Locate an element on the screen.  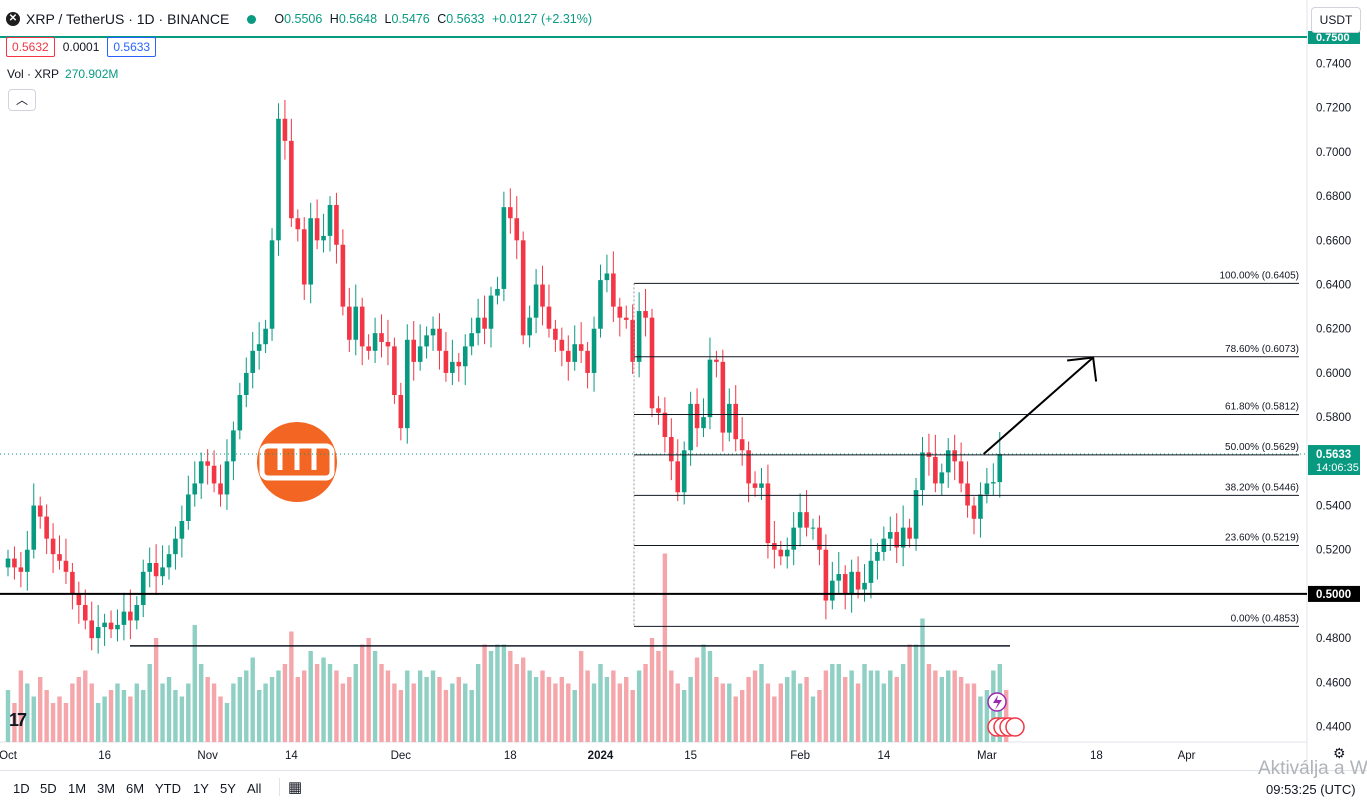
time-tick-label: Mar is located at coordinates (987, 756).